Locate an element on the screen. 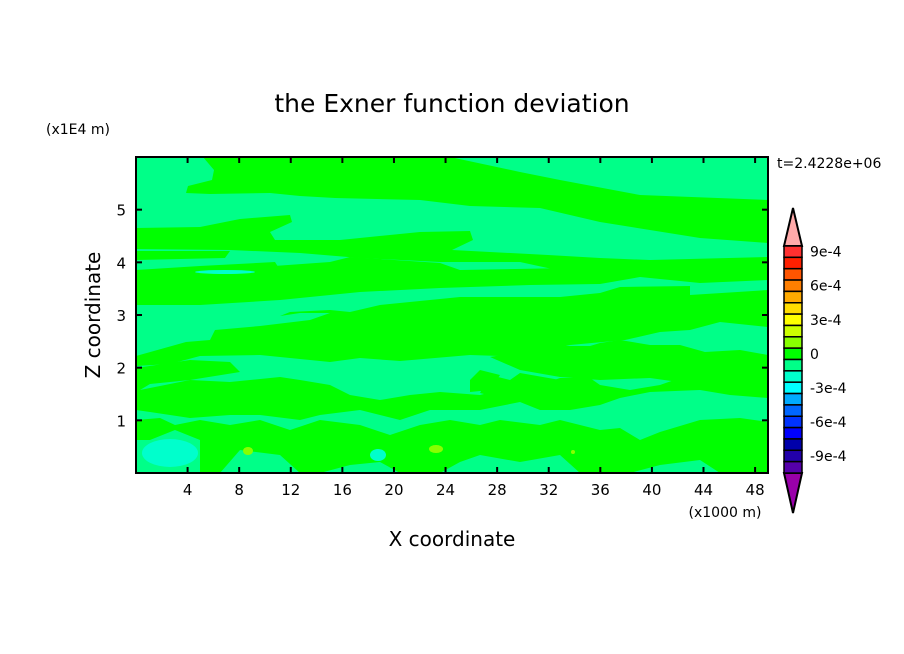 The width and height of the screenshot is (904, 654). x-tick-label: 16 is located at coordinates (342, 490).